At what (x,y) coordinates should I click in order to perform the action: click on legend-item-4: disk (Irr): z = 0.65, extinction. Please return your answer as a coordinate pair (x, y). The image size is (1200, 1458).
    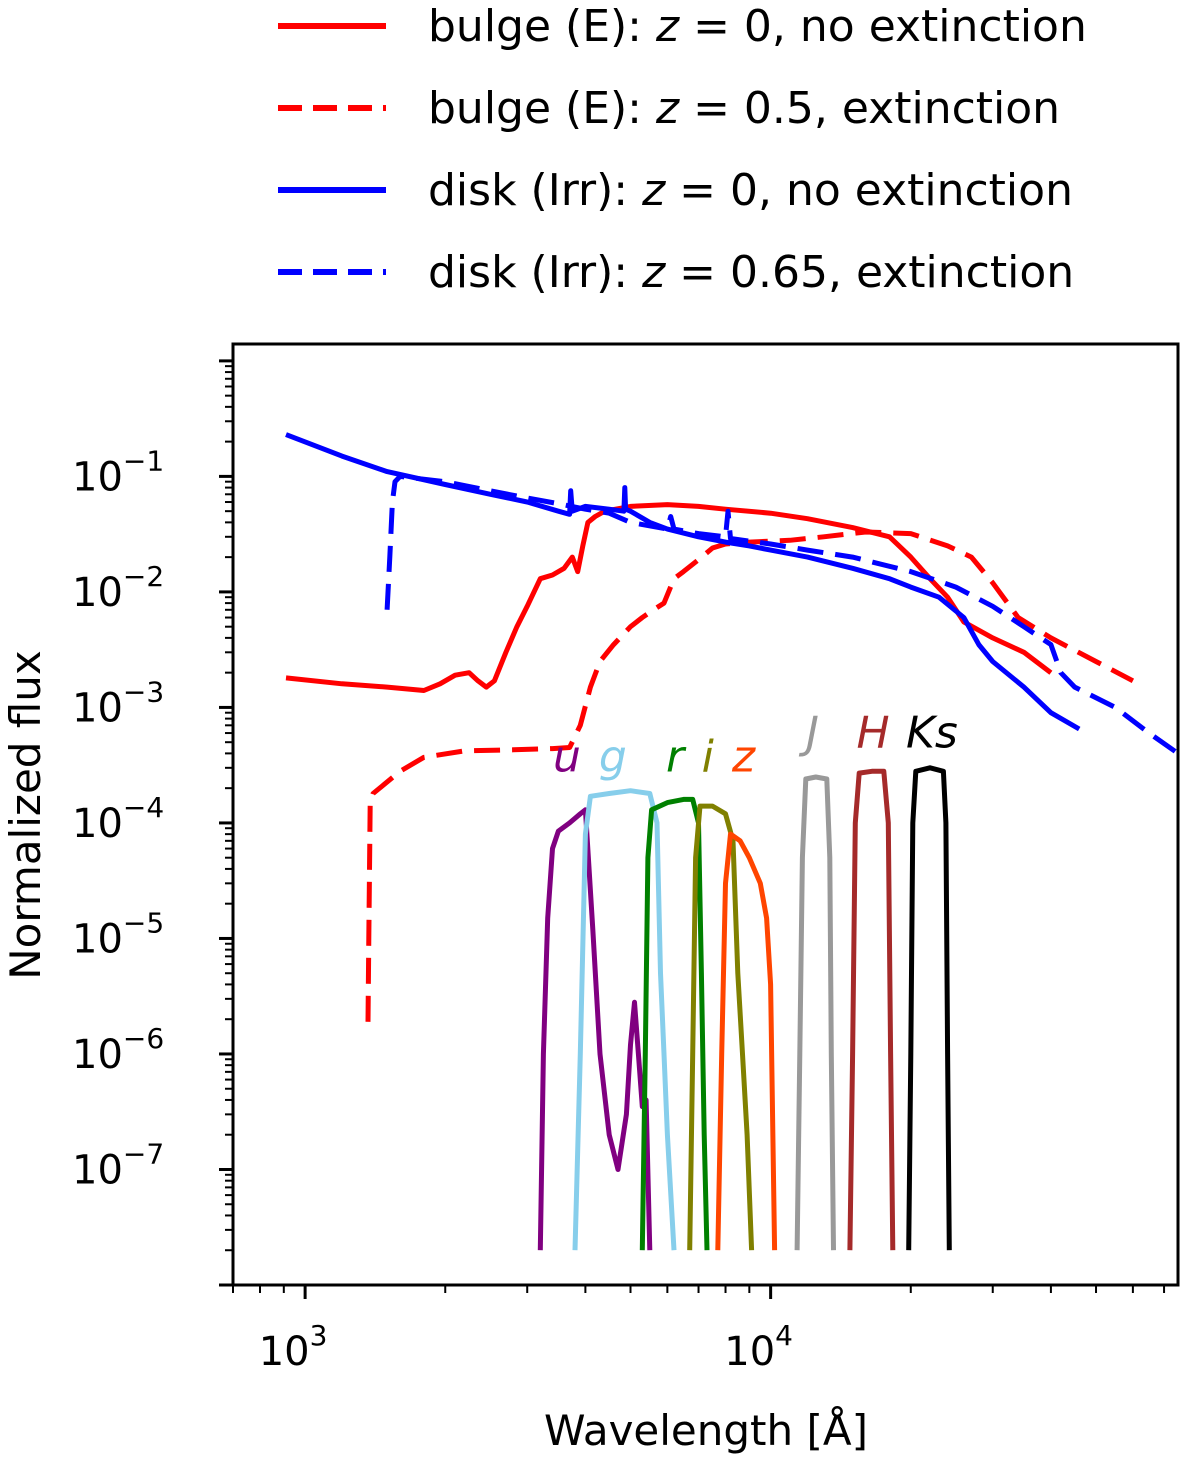
    Looking at the image, I should click on (676, 272).